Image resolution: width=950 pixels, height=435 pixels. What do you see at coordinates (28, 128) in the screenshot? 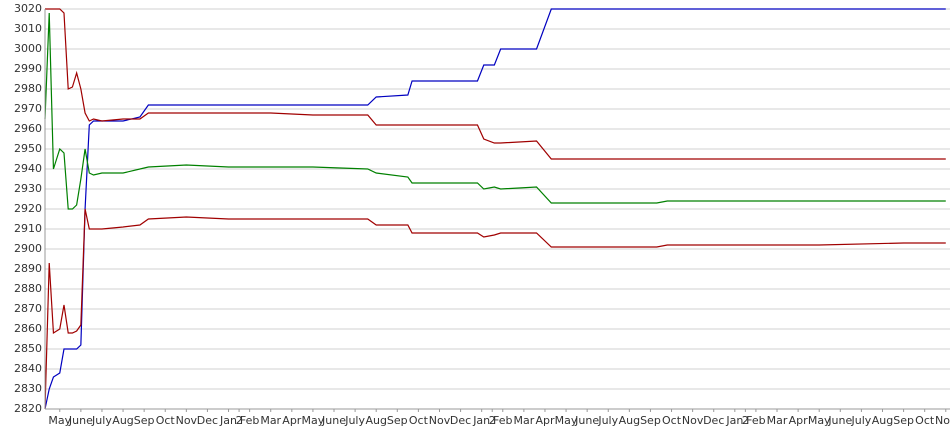
I see `y-tick-label: 2960` at bounding box center [28, 128].